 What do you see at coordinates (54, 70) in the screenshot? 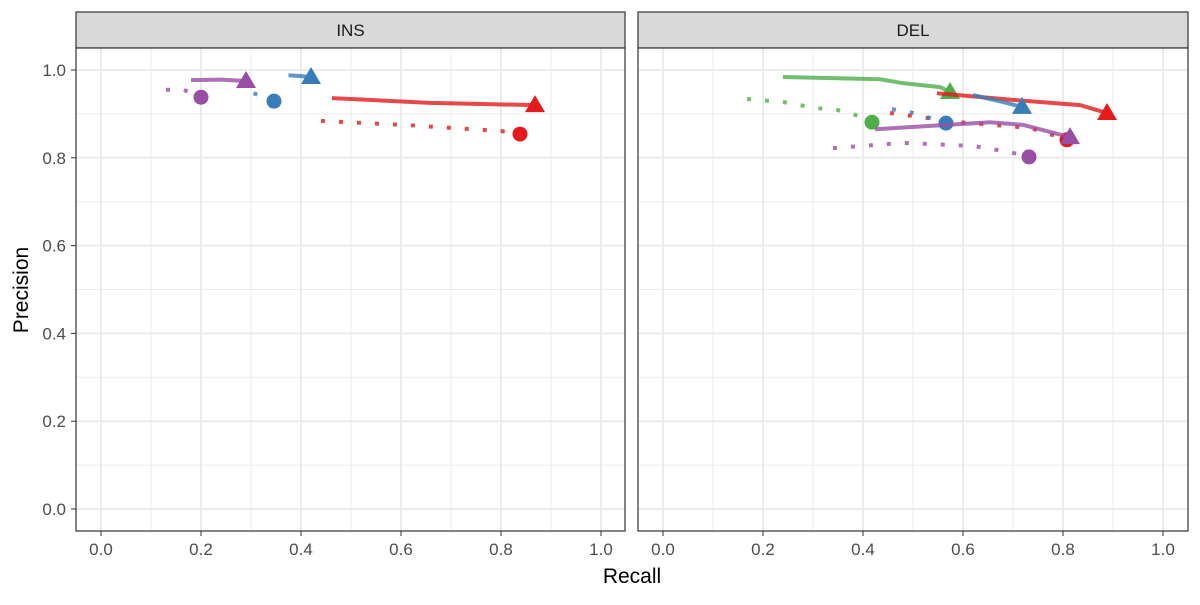
I see `y-tick-label: 1.0` at bounding box center [54, 70].